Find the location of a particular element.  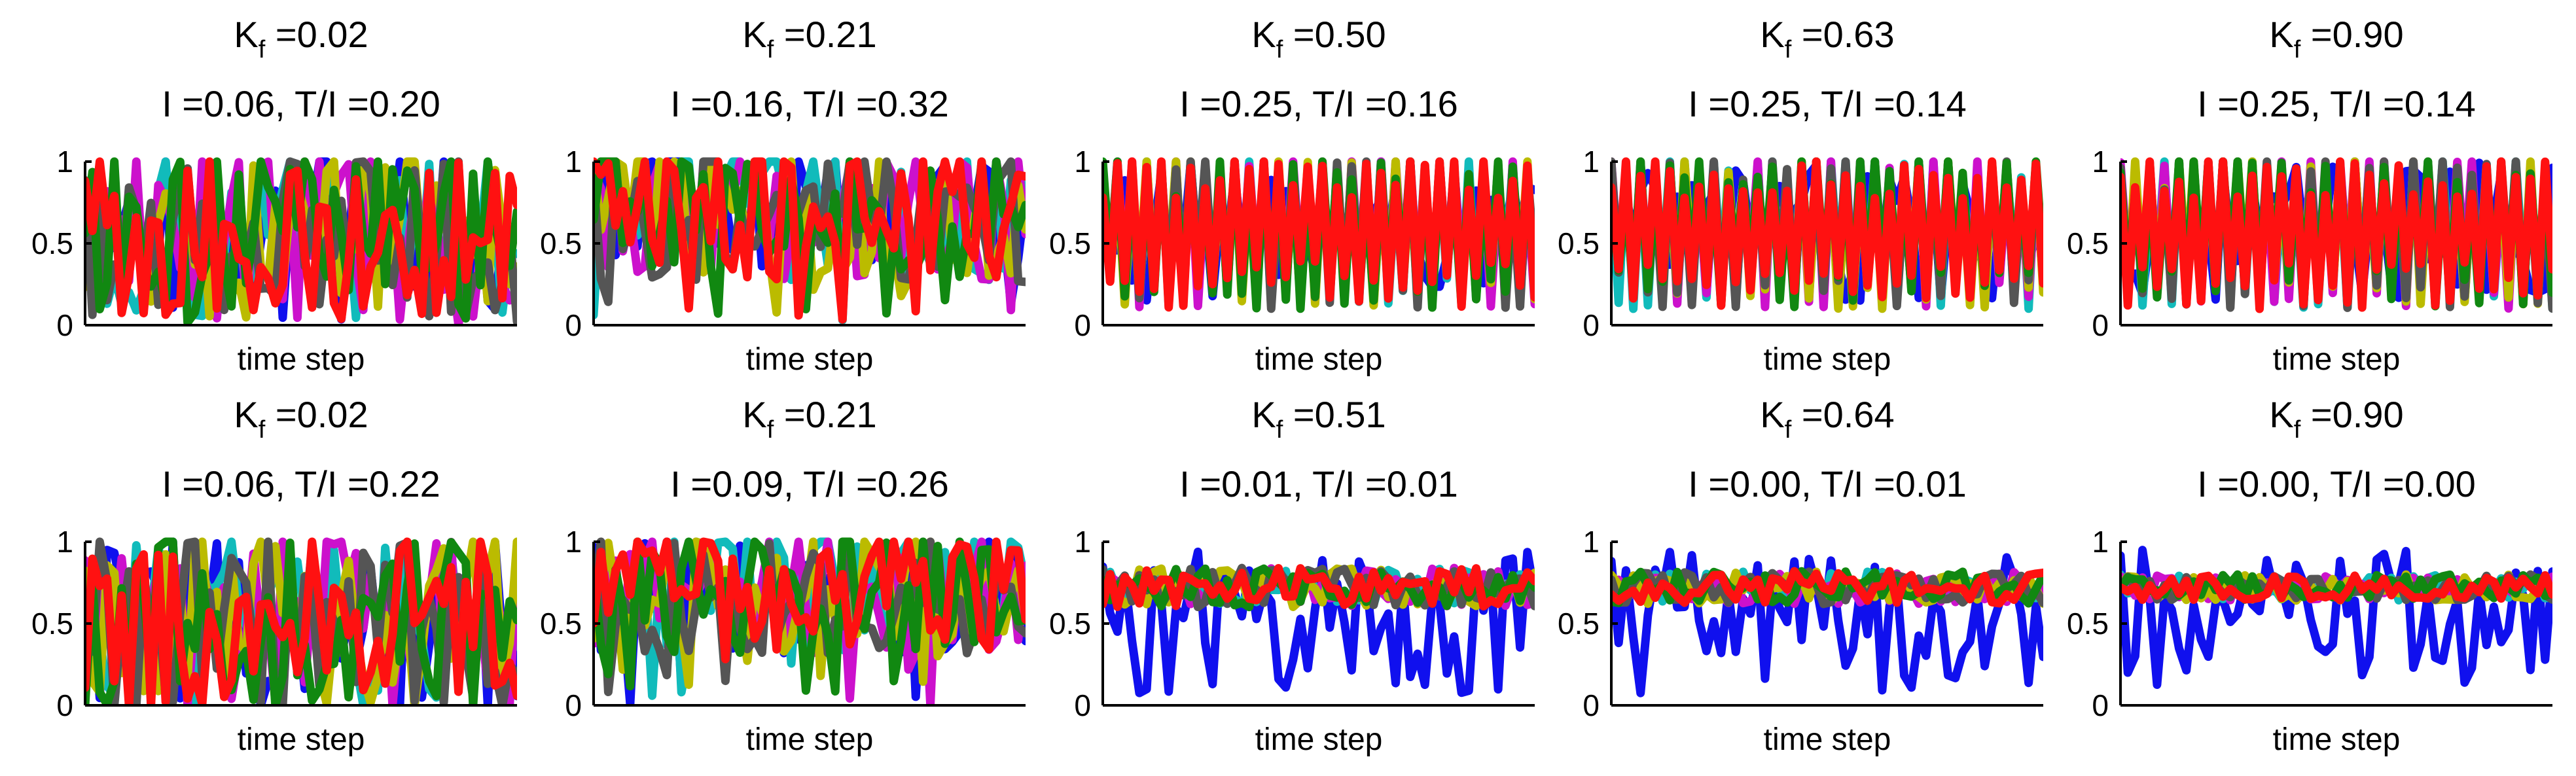

panel-6: Kf =0.02 I =0.06, T/I =0.22 0 0.5 1 time step is located at coordinates (274, 575).